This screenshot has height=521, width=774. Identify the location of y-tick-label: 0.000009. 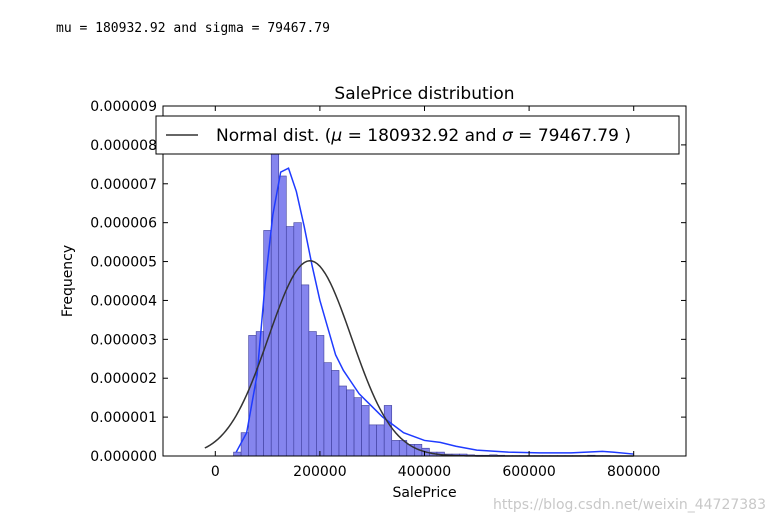
(123, 107).